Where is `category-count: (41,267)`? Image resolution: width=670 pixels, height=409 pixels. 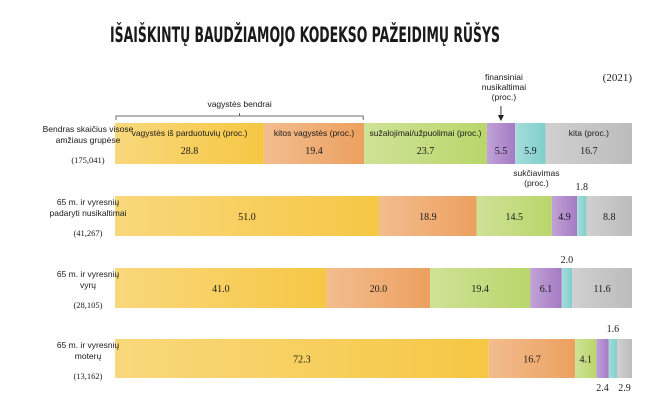 category-count: (41,267) is located at coordinates (87, 233).